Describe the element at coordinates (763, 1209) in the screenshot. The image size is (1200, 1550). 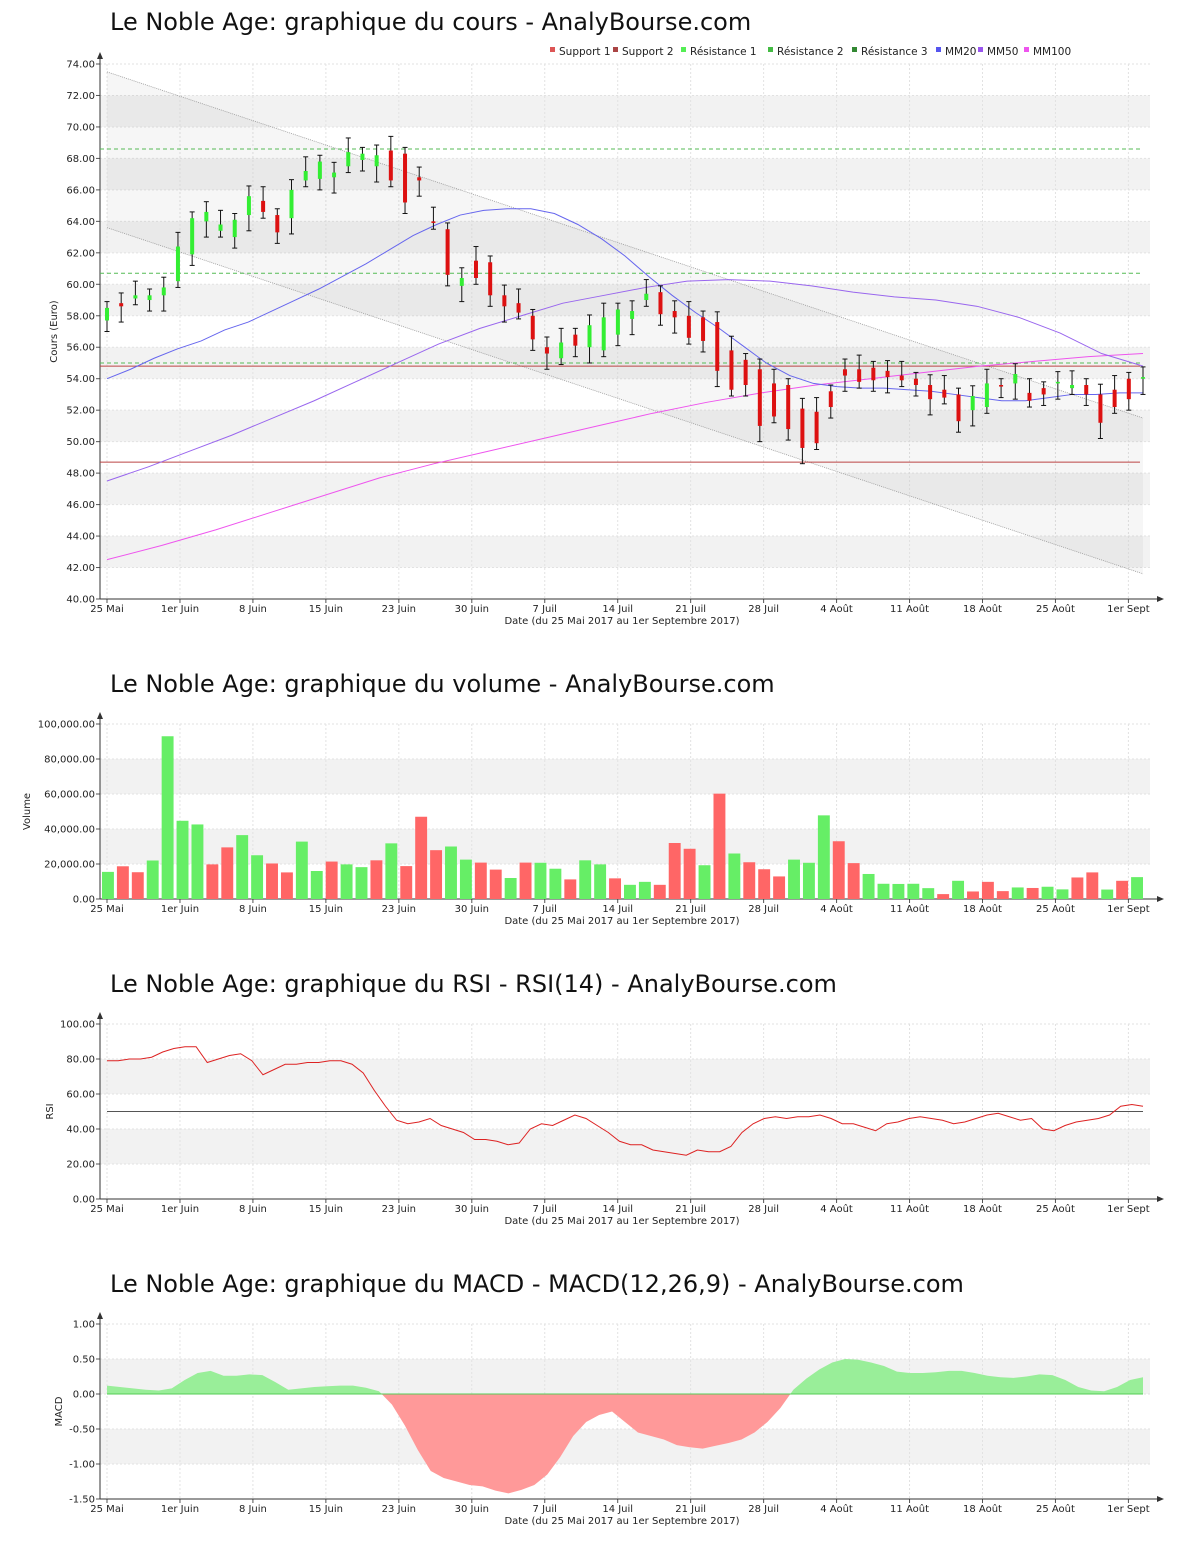
I see `rsi-xtick-label: 28 Juil` at that location.